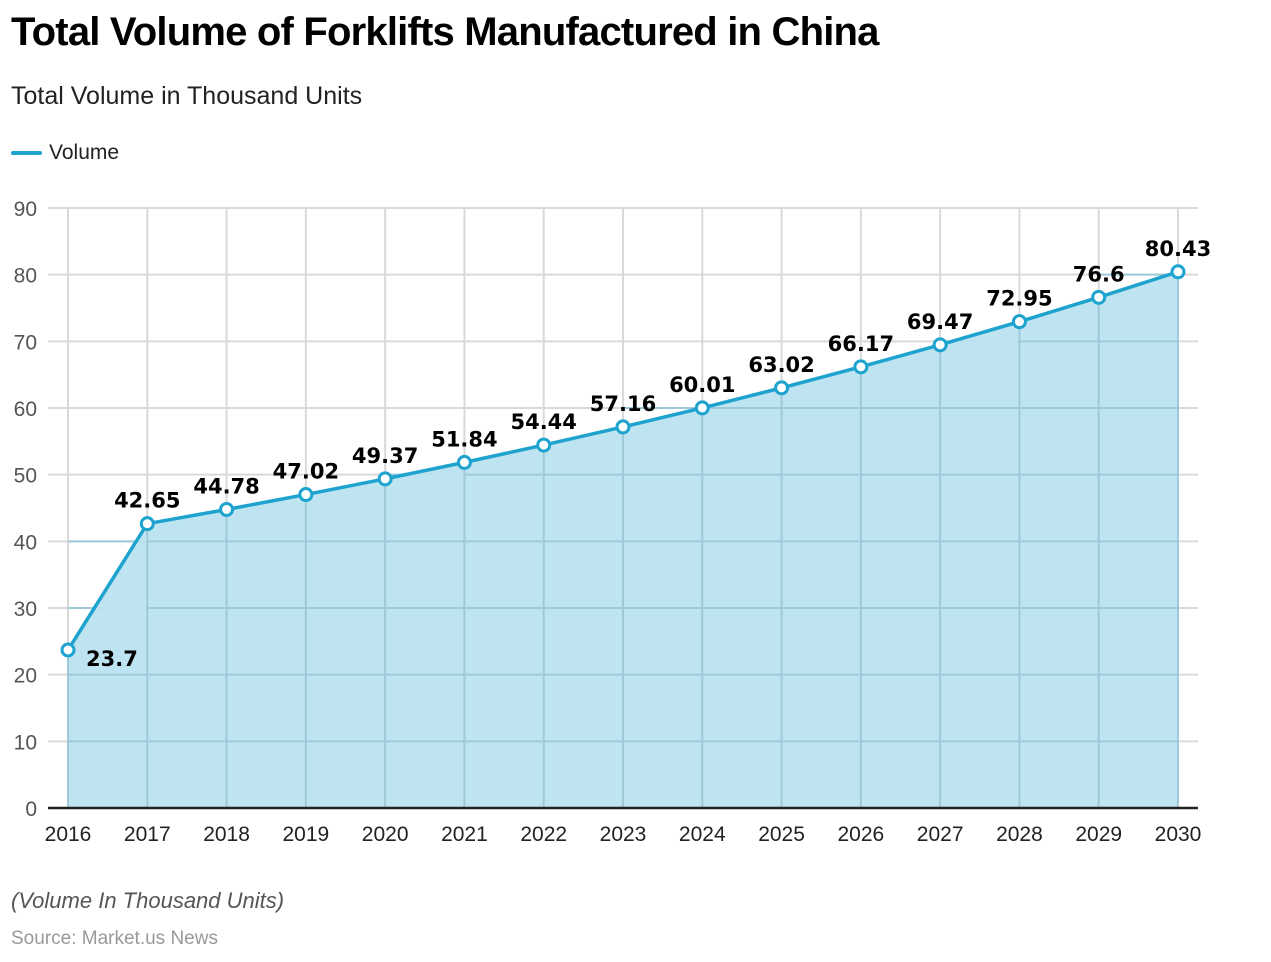 The image size is (1271, 962). What do you see at coordinates (25, 476) in the screenshot?
I see `y-tick-label: 50` at bounding box center [25, 476].